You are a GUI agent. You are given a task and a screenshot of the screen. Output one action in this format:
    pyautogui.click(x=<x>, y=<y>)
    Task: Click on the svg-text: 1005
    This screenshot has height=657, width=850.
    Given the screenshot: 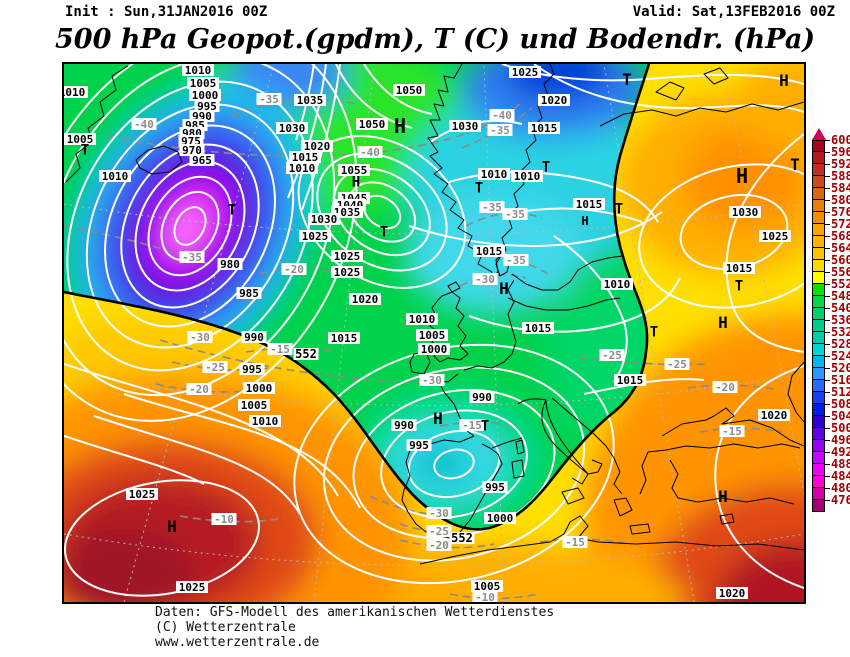 What is the action you would take?
    pyautogui.click(x=80, y=139)
    